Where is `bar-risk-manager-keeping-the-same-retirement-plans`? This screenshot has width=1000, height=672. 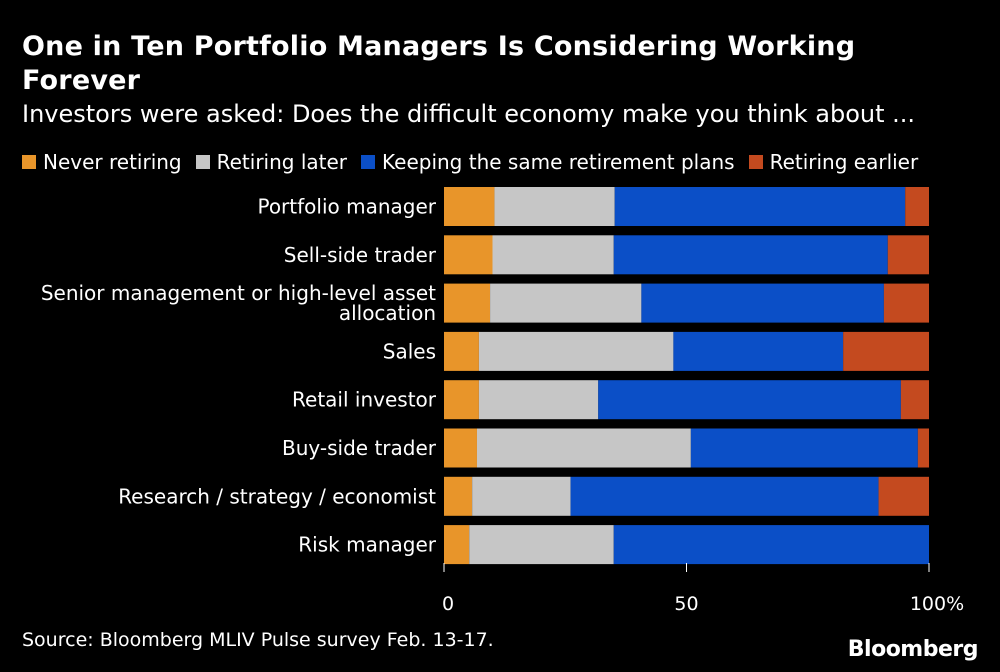
bar-risk-manager-keeping-the-same-retirement-plans is located at coordinates (771, 545).